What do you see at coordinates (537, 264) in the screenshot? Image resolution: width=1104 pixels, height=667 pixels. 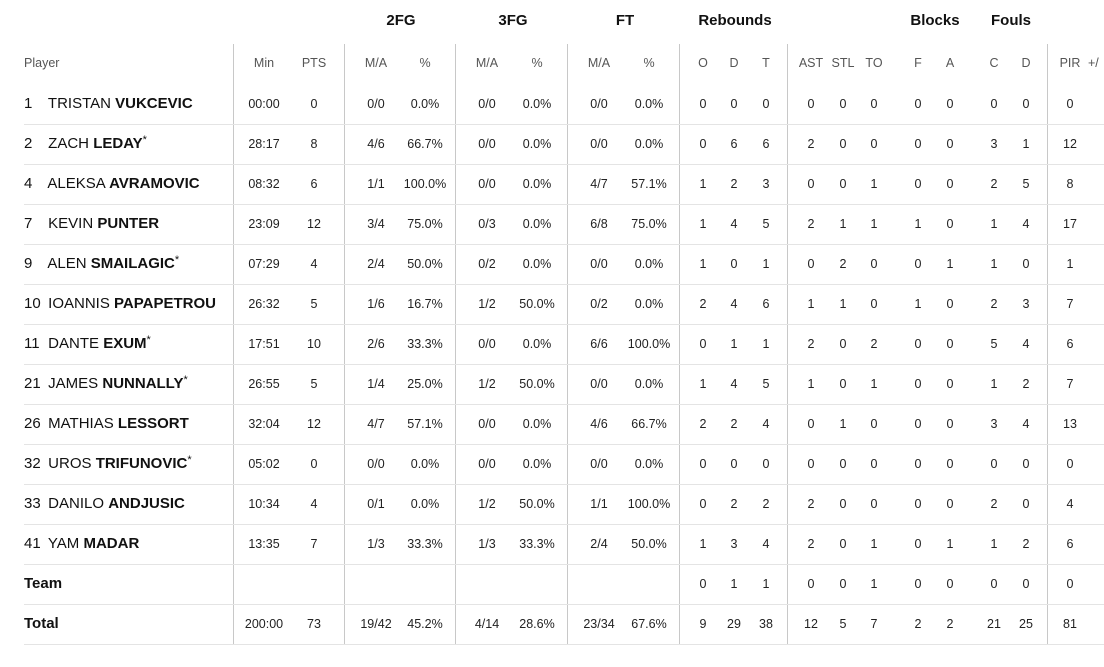 I see `cell-fg3-pct: 0.0%` at bounding box center [537, 264].